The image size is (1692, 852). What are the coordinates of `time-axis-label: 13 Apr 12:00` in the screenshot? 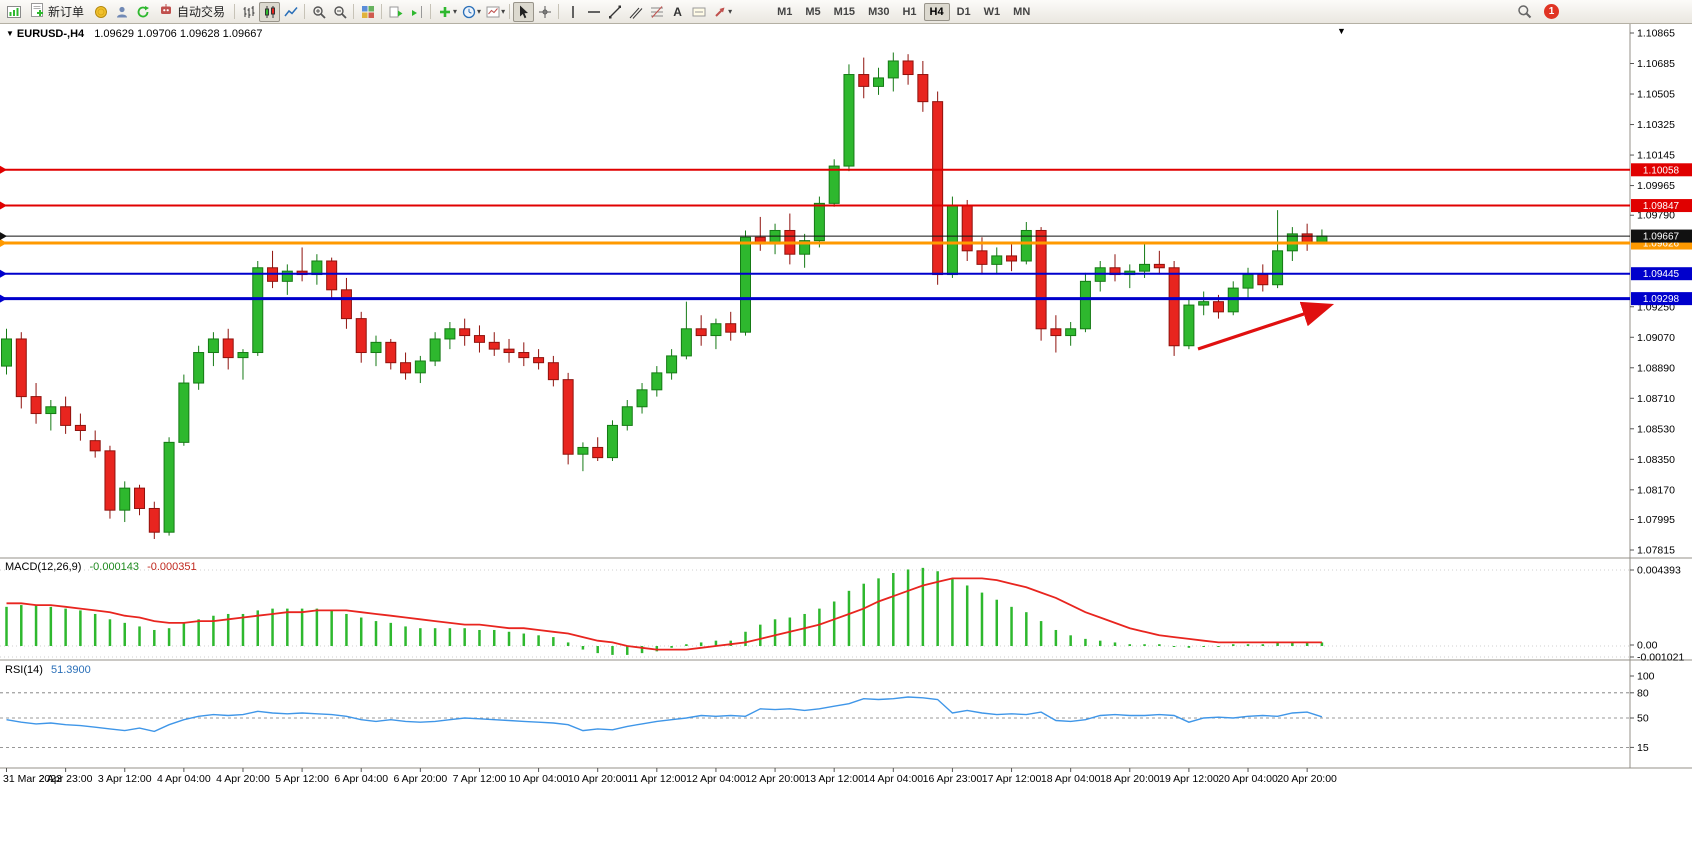 It's located at (834, 779).